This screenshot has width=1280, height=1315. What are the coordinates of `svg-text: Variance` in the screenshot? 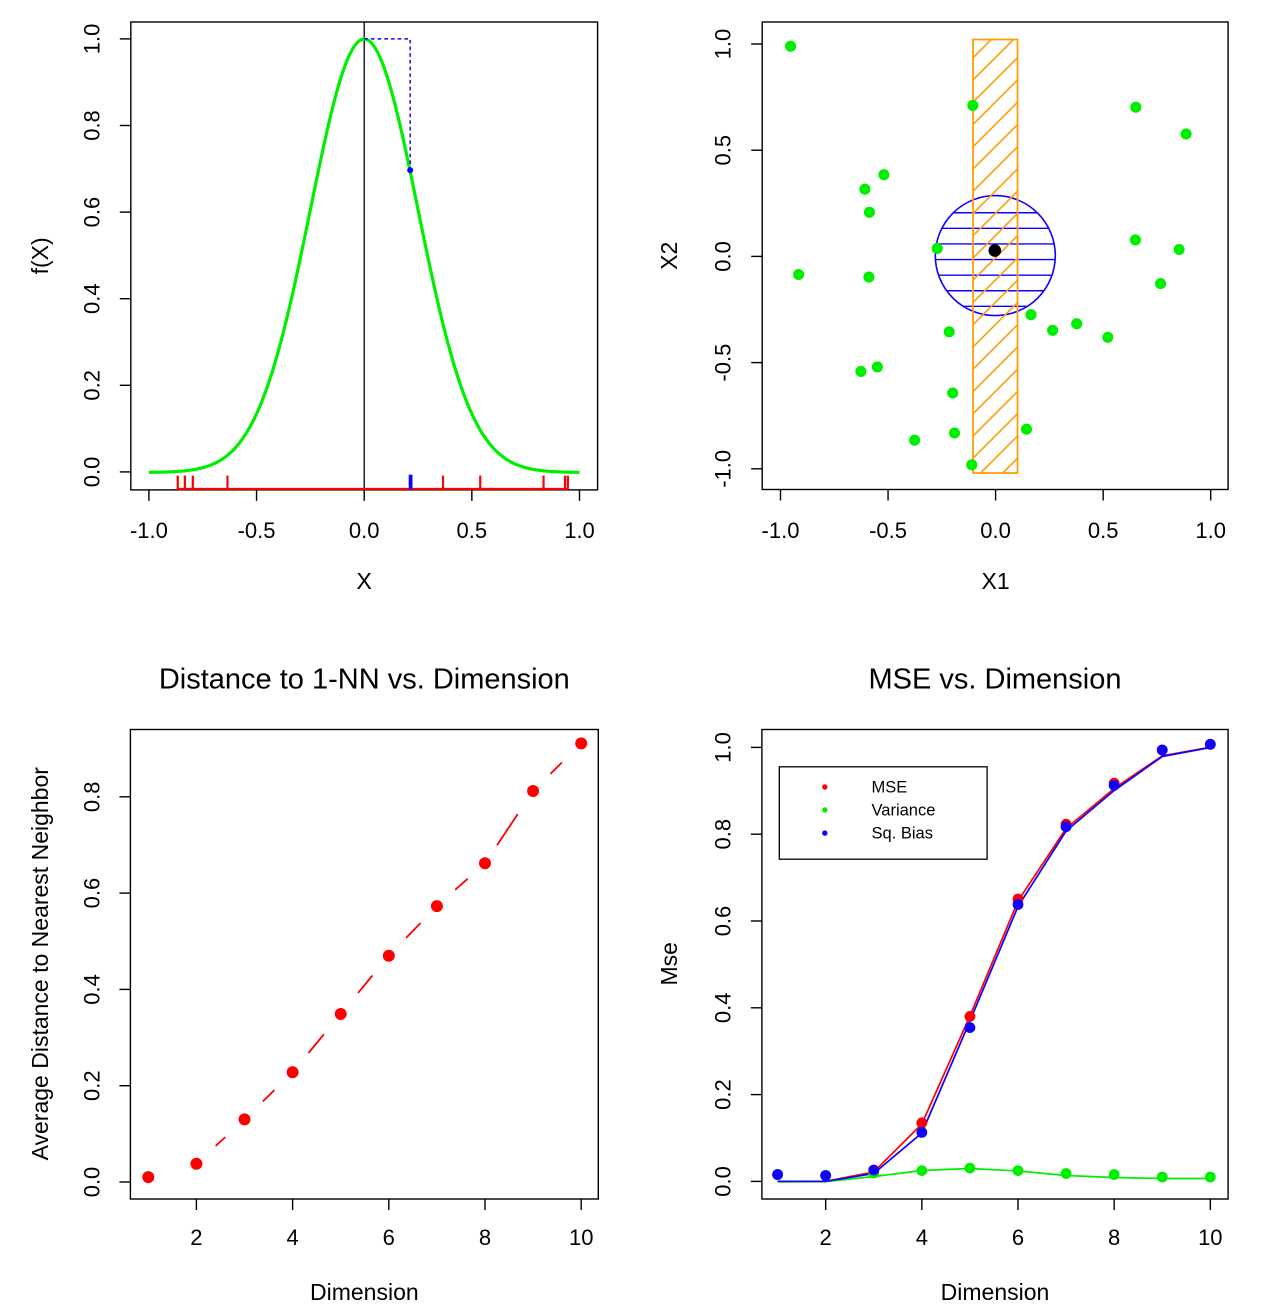 It's located at (904, 811).